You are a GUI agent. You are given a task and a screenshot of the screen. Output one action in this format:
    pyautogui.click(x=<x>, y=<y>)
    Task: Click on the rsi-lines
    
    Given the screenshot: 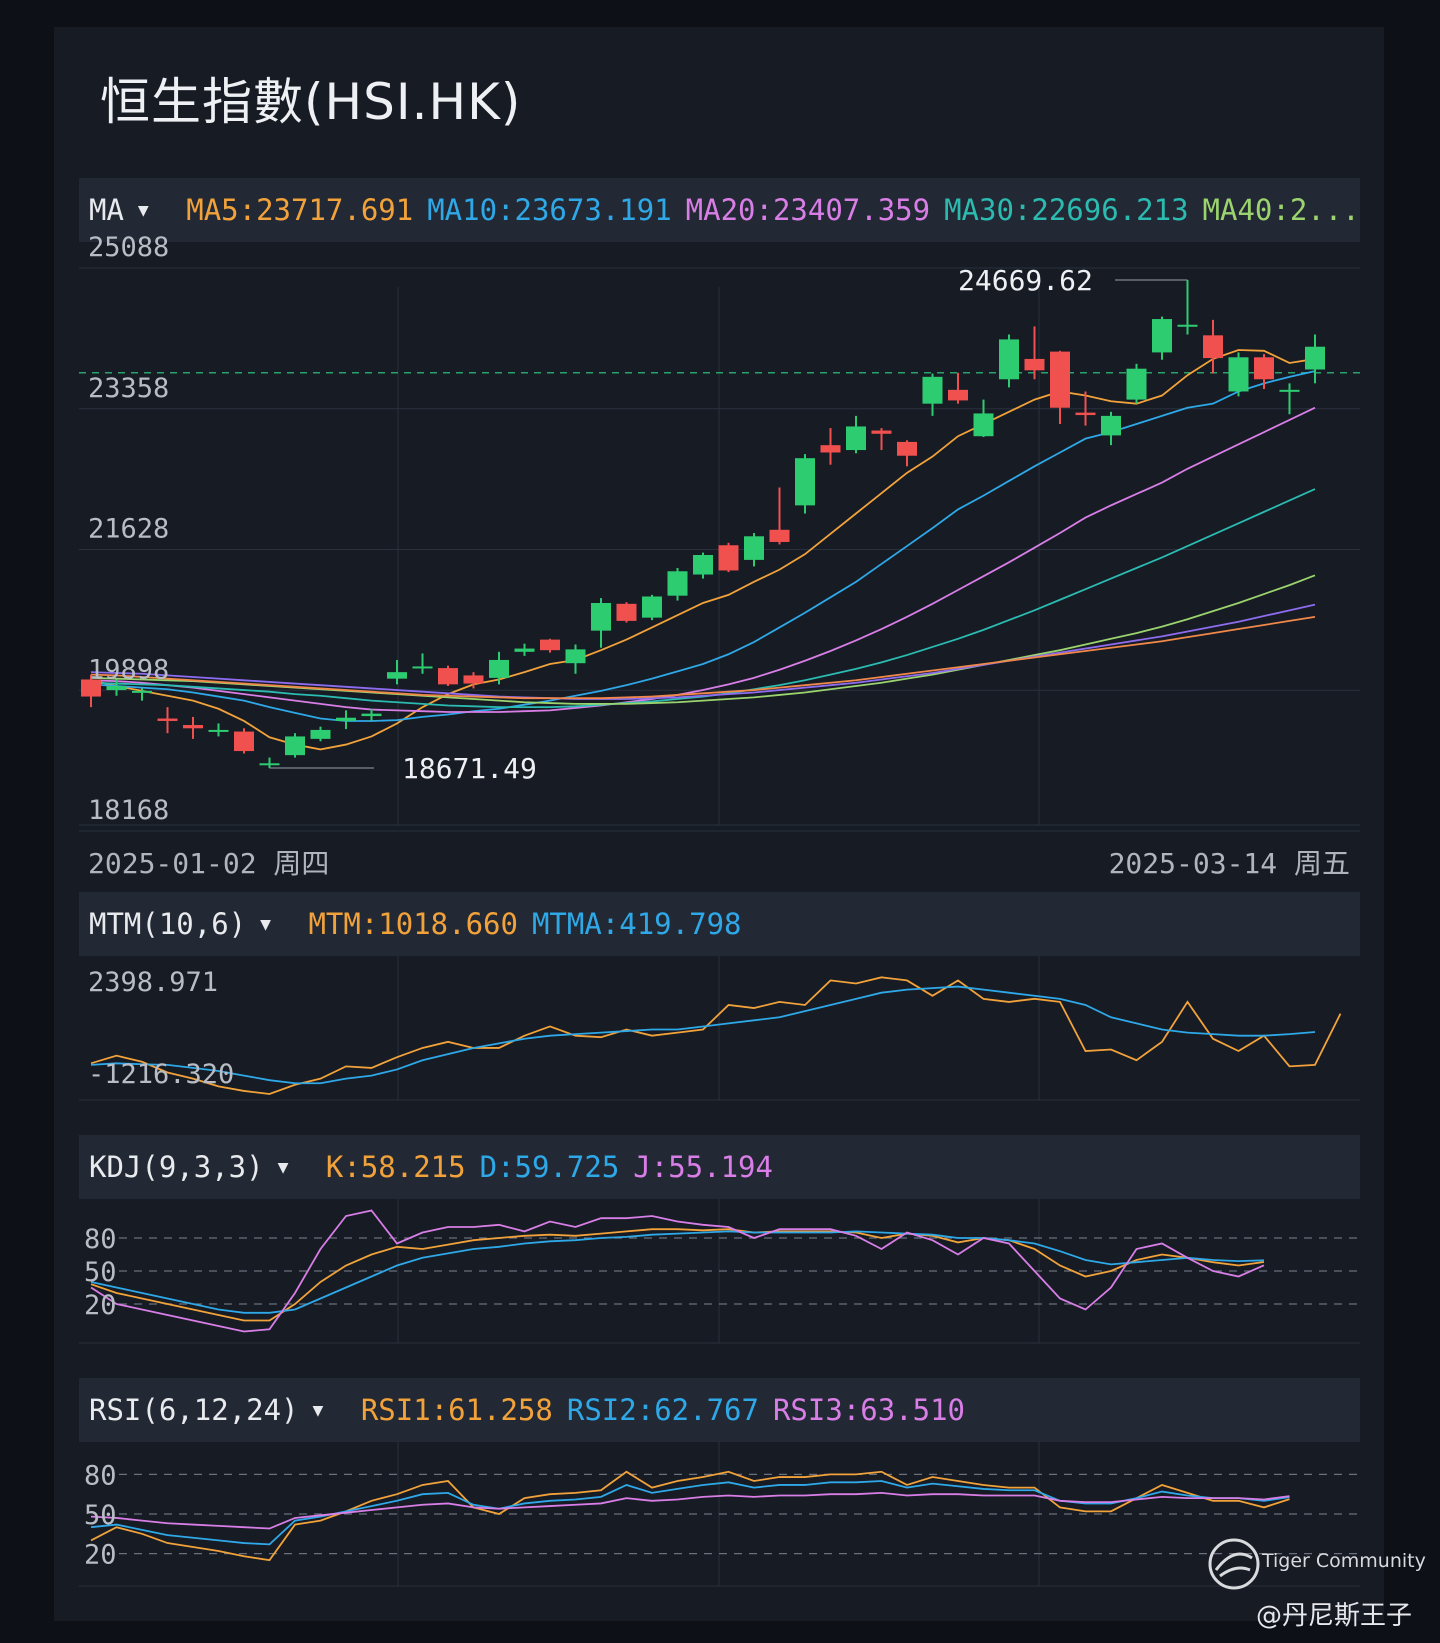 What is the action you would take?
    pyautogui.click(x=690, y=1516)
    